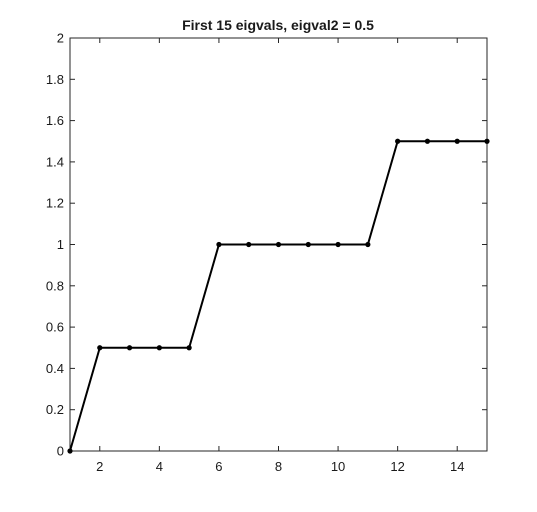 The height and width of the screenshot is (512, 537). I want to click on y-tick-label: 0.8, so click(55, 285).